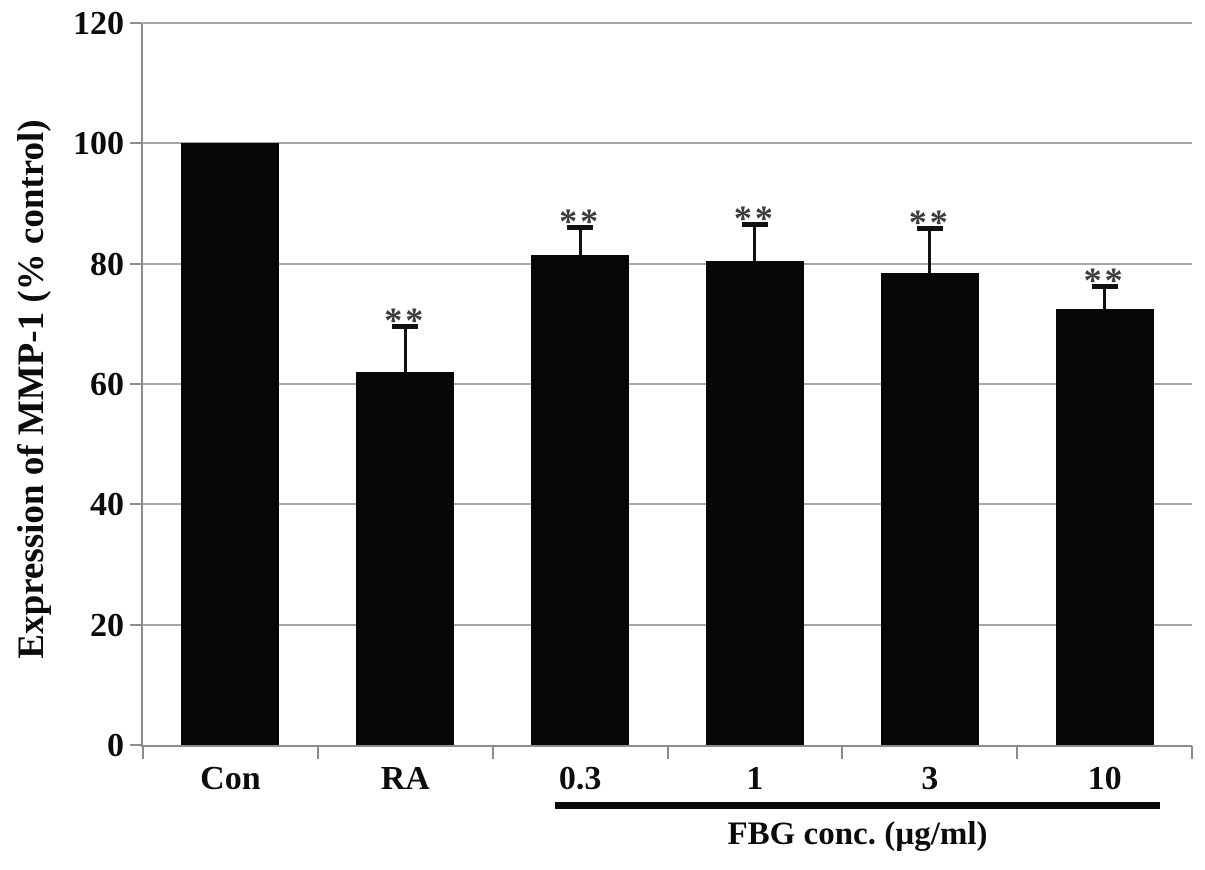 Image resolution: width=1205 pixels, height=870 pixels. What do you see at coordinates (857, 805) in the screenshot?
I see `treatment-group-underline` at bounding box center [857, 805].